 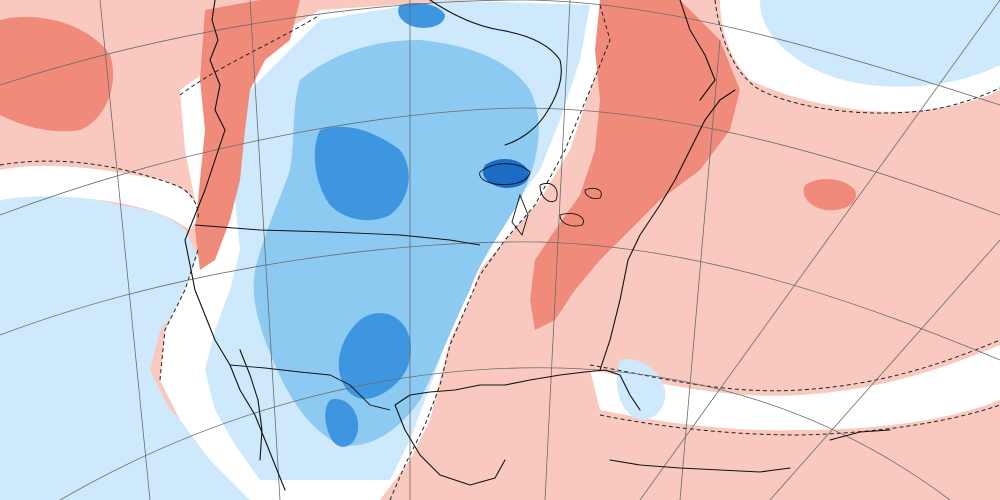 I want to click on zero-contour-north, so click(x=857, y=57).